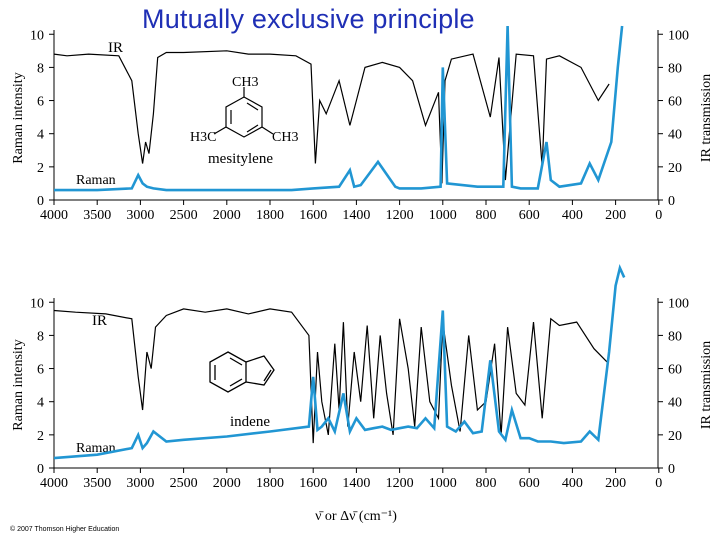 Image resolution: width=720 pixels, height=540 pixels. Describe the element at coordinates (486, 215) in the screenshot. I see `x-tick-label-top: 800` at that location.